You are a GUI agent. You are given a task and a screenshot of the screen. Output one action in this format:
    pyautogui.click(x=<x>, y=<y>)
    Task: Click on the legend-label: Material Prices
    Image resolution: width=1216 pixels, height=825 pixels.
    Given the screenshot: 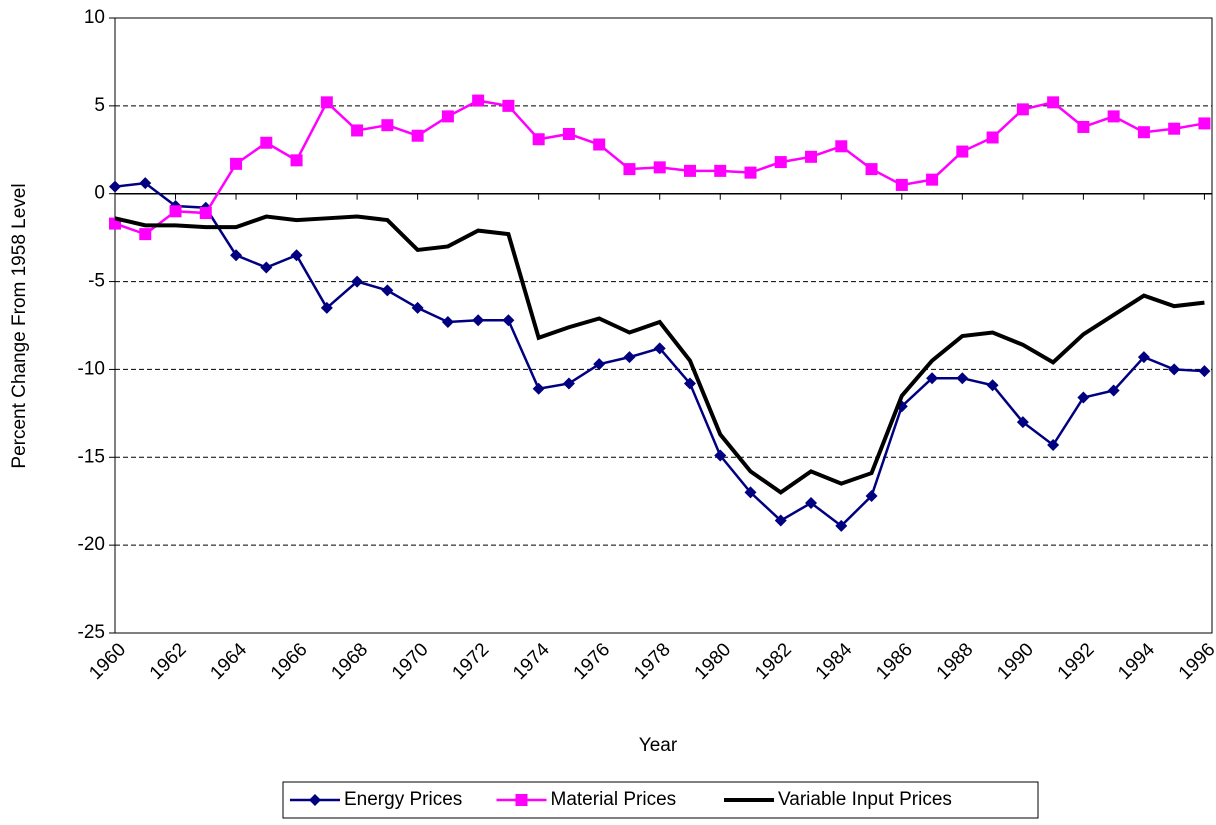 What is the action you would take?
    pyautogui.click(x=614, y=799)
    